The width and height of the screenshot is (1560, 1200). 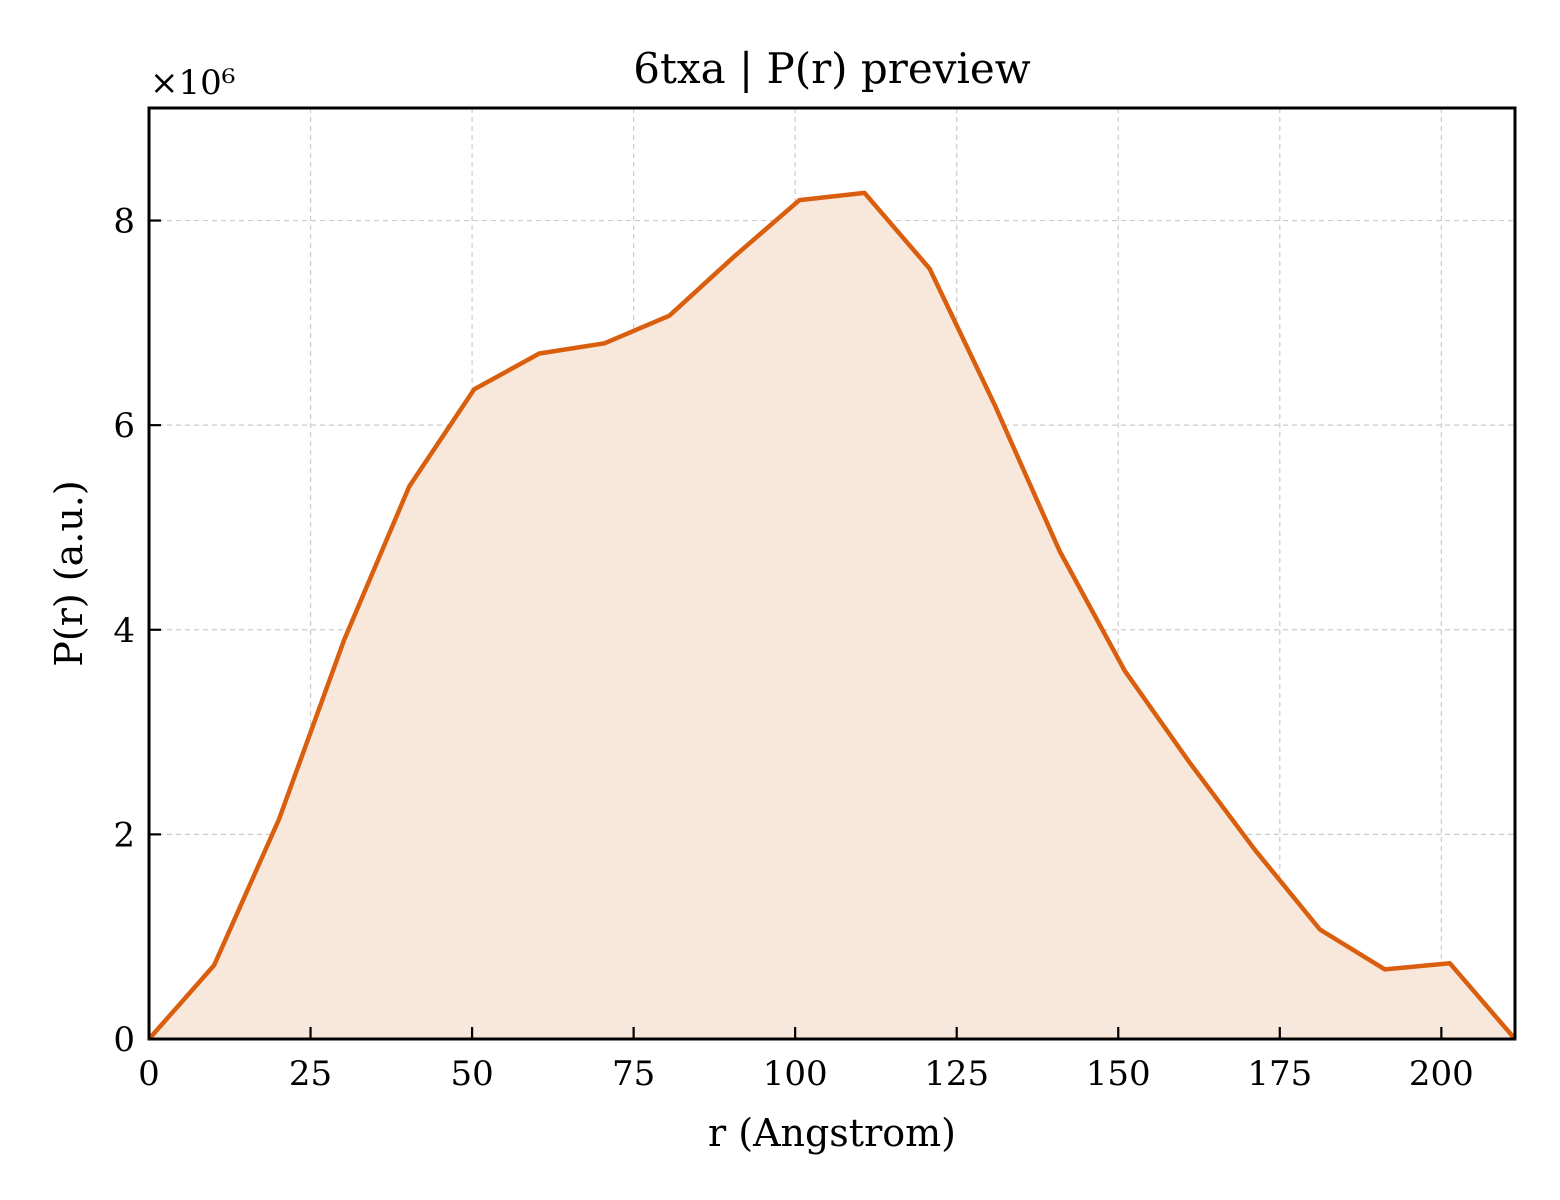 I want to click on y-tick-label: 8, so click(x=124, y=222).